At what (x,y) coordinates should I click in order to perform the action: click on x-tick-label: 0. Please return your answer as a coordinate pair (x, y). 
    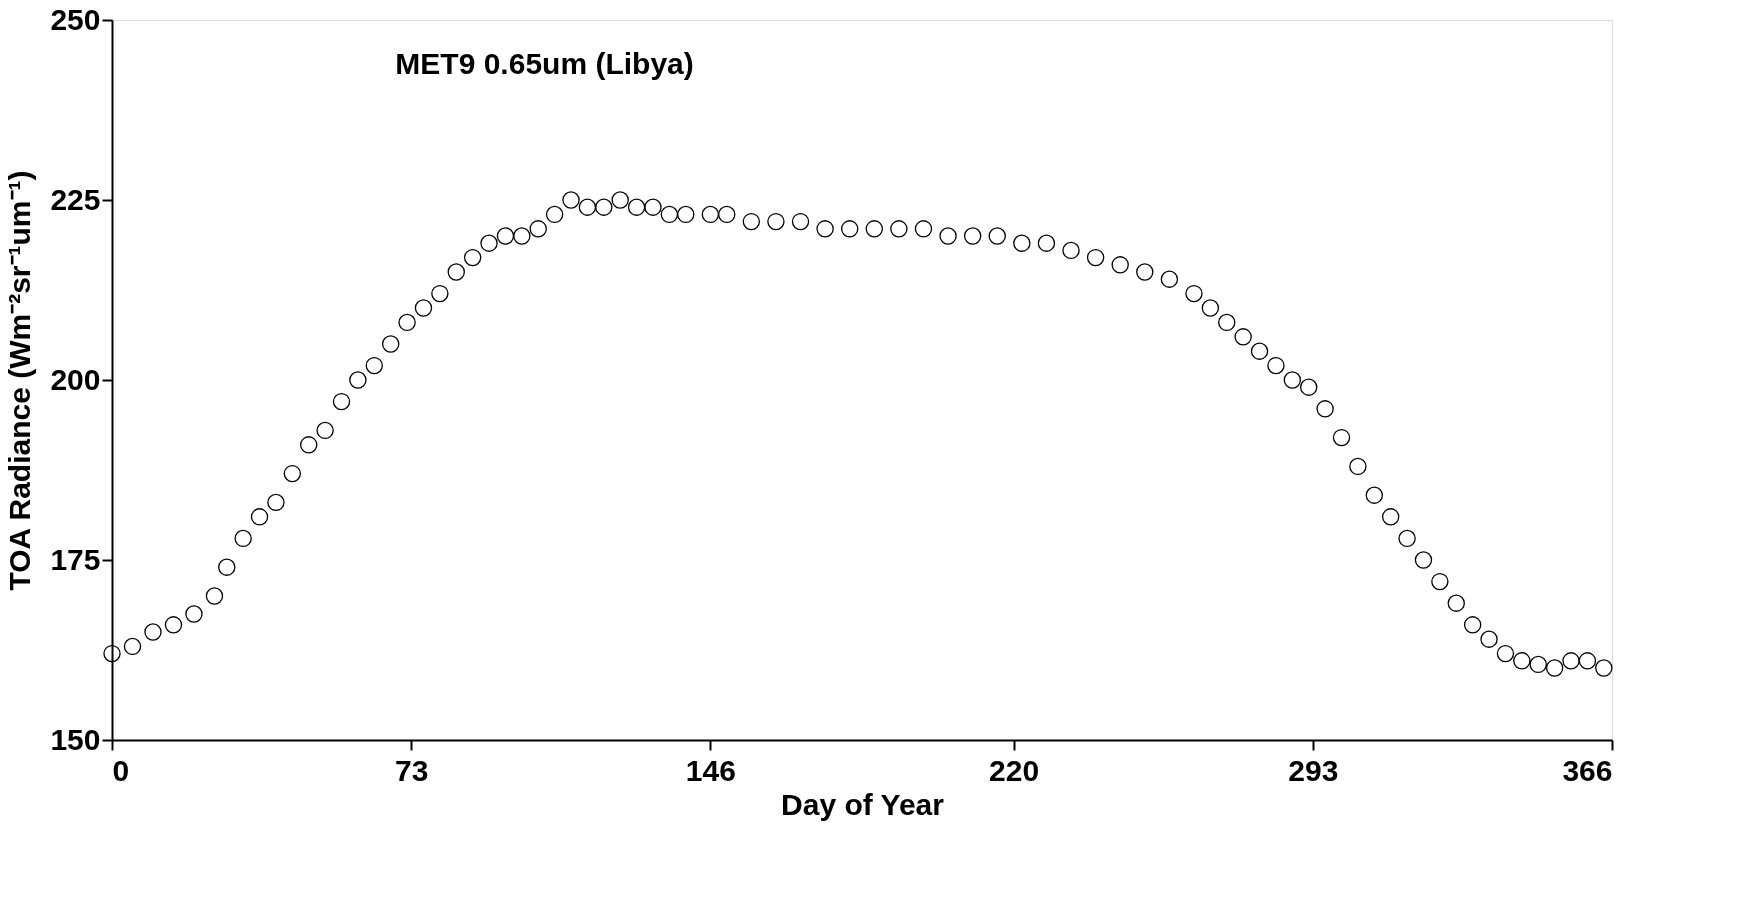
    Looking at the image, I should click on (121, 770).